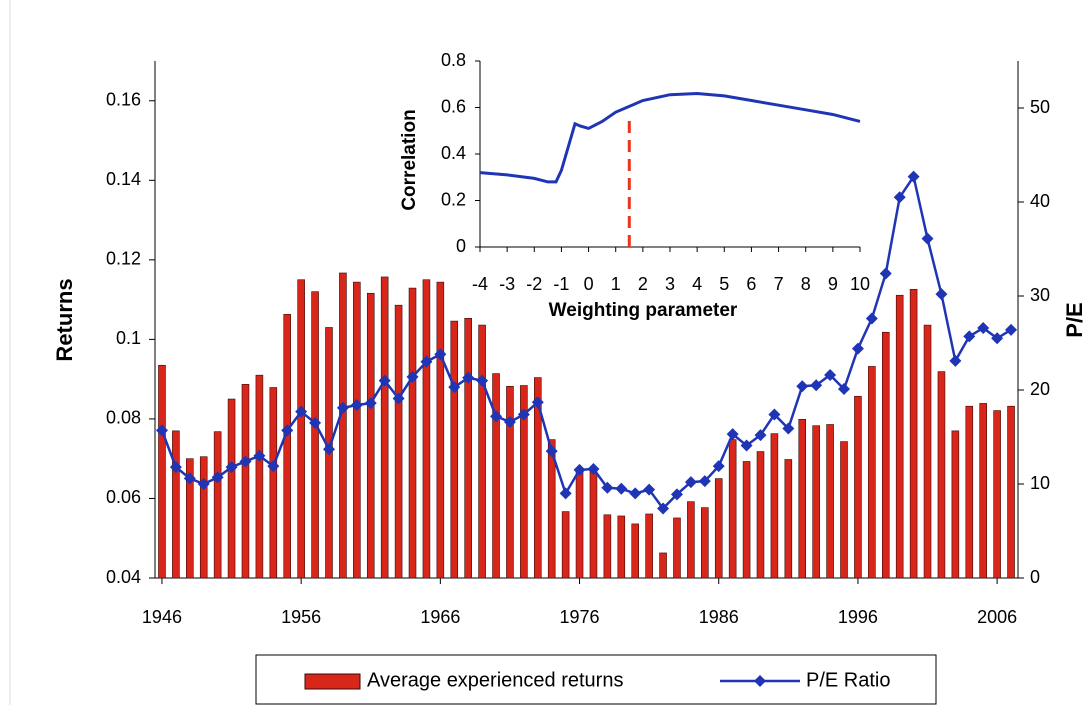 The image size is (1091, 710). Describe the element at coordinates (123, 179) in the screenshot. I see `y-tick-label: 0.14` at that location.